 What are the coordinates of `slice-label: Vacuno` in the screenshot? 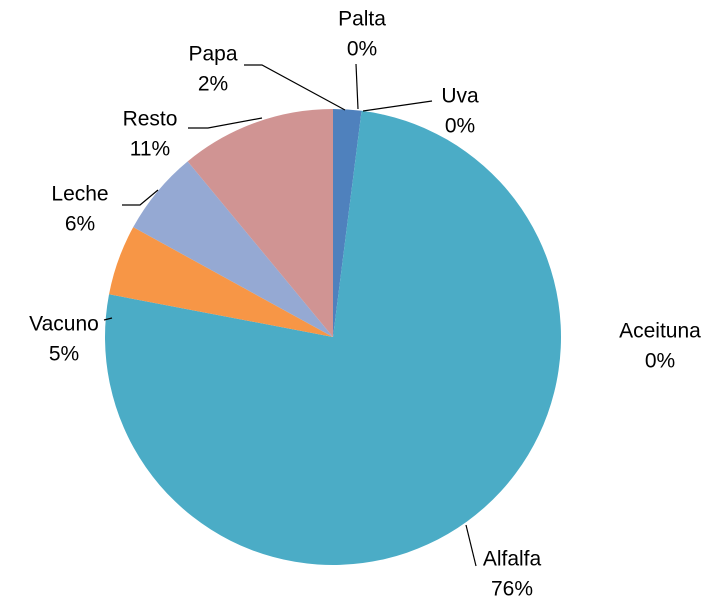 It's located at (64, 324).